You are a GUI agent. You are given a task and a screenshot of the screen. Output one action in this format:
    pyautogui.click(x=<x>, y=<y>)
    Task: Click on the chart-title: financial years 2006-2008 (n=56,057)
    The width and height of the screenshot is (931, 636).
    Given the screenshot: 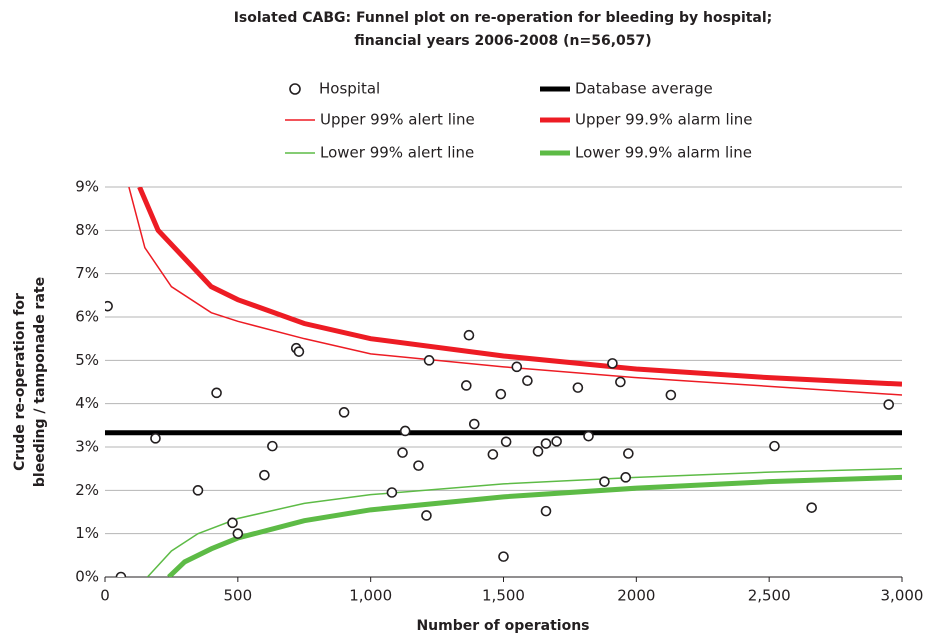 What is the action you would take?
    pyautogui.click(x=502, y=41)
    